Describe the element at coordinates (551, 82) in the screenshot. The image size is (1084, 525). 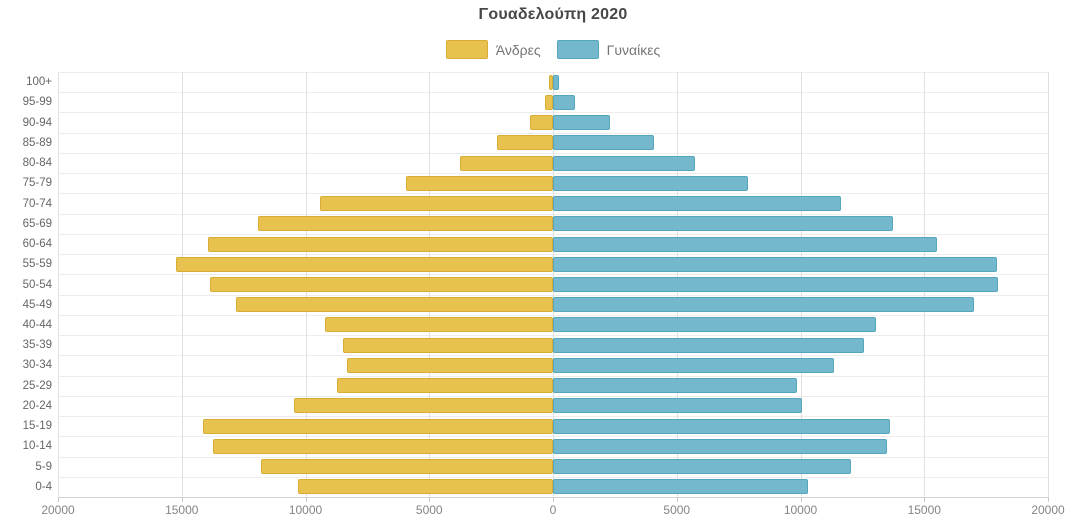
I see `bar-male-100+` at that location.